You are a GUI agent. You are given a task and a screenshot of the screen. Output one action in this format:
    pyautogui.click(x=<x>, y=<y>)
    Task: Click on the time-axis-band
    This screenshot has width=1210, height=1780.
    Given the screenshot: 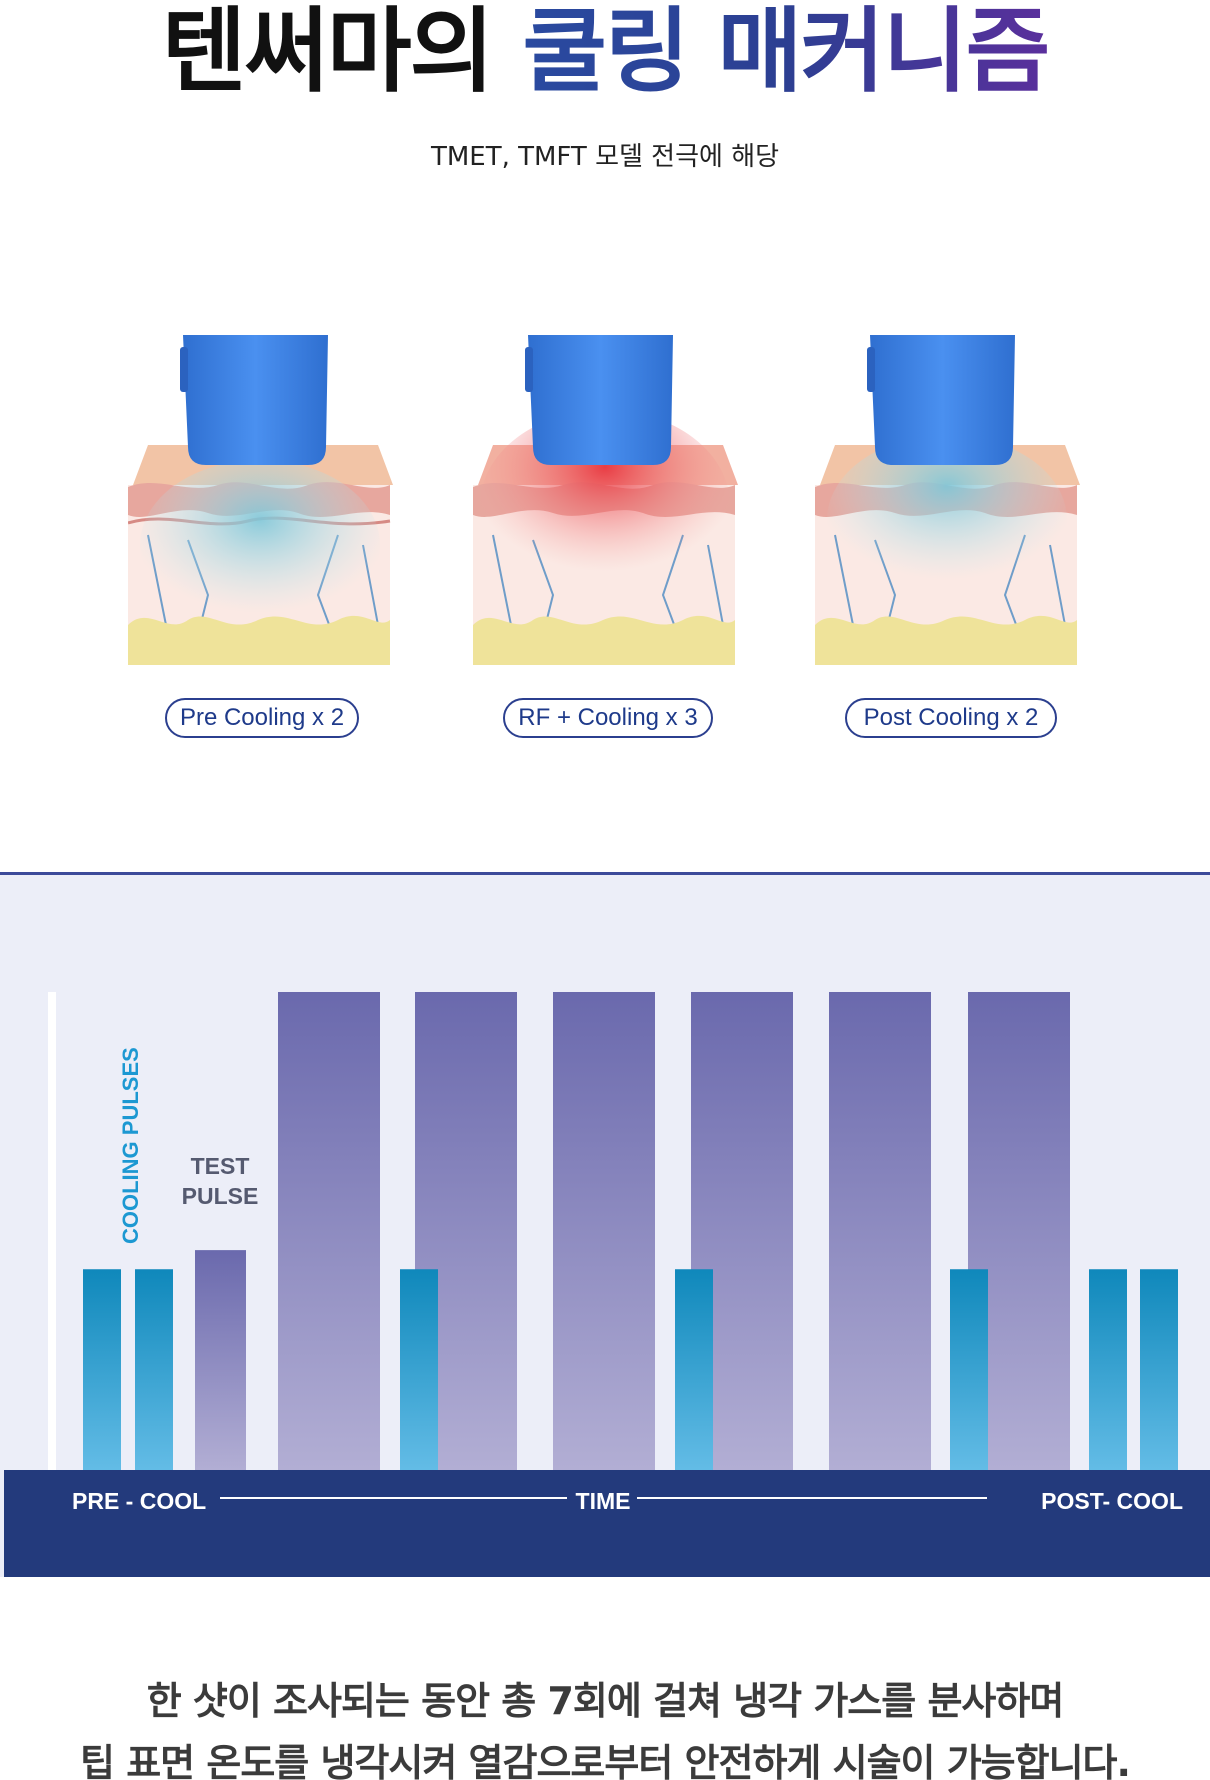 What is the action you would take?
    pyautogui.click(x=607, y=1523)
    